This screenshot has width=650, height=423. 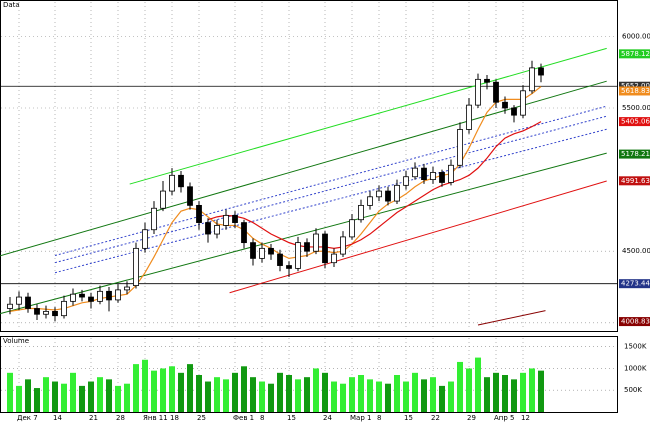 What do you see at coordinates (11, 5) in the screenshot?
I see `chart-title: Data` at bounding box center [11, 5].